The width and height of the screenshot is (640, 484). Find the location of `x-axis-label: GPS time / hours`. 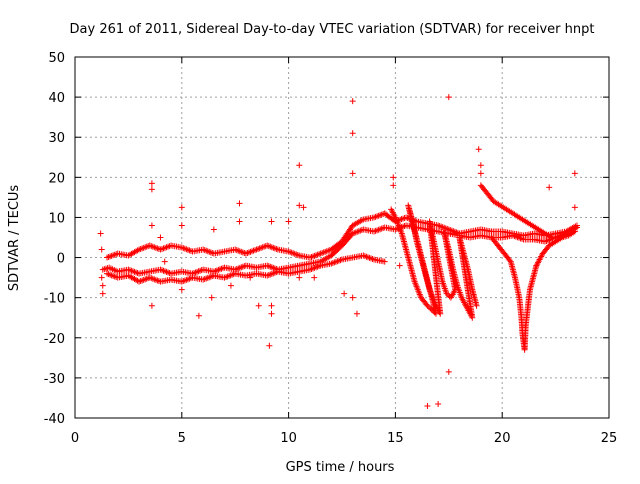

x-axis-label: GPS time / hours is located at coordinates (340, 467).